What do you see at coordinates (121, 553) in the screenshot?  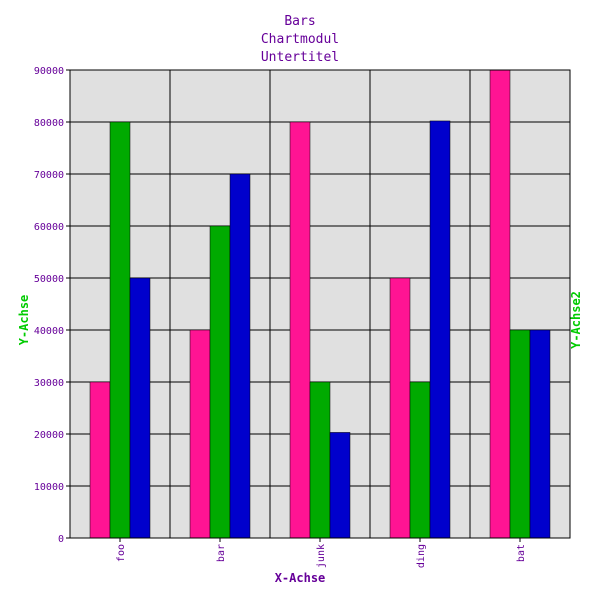 I see `x-tick-label: foo` at bounding box center [121, 553].